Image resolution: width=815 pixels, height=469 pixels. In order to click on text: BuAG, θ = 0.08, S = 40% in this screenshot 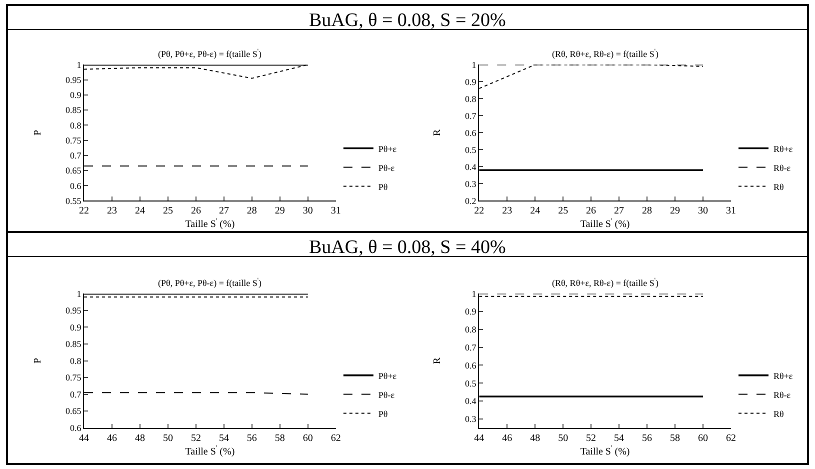, I will do `click(407, 247)`.